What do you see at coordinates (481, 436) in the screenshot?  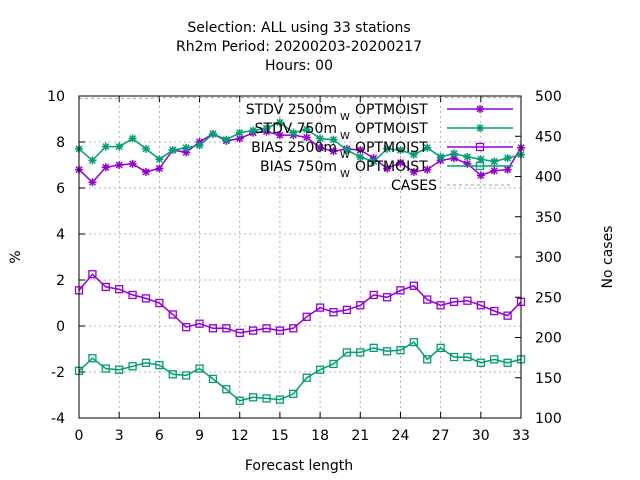 I see `x-tick-label: 30` at bounding box center [481, 436].